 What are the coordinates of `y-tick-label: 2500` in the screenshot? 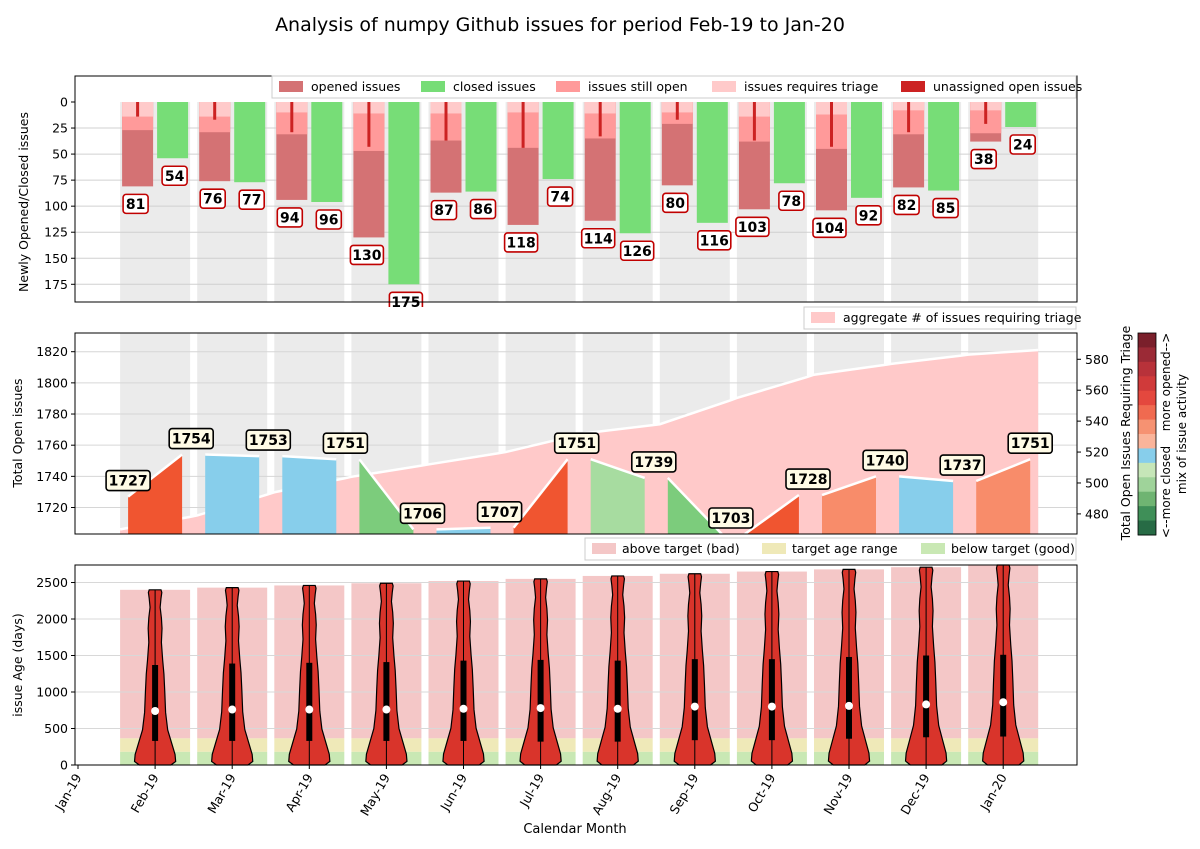 It's located at (52, 582).